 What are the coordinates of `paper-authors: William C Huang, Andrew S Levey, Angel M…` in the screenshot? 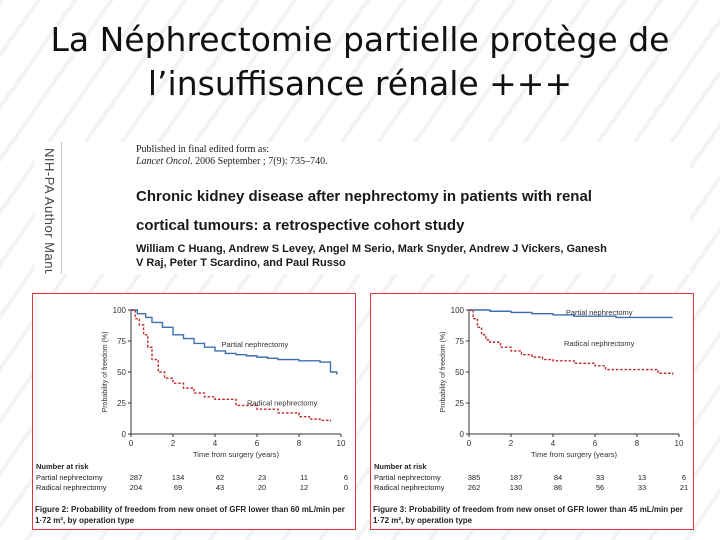 It's located at (411, 256).